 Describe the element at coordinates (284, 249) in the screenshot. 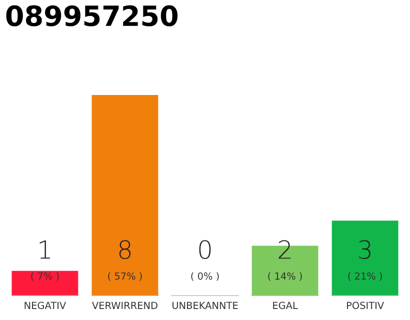

I see `data-label: 2` at that location.